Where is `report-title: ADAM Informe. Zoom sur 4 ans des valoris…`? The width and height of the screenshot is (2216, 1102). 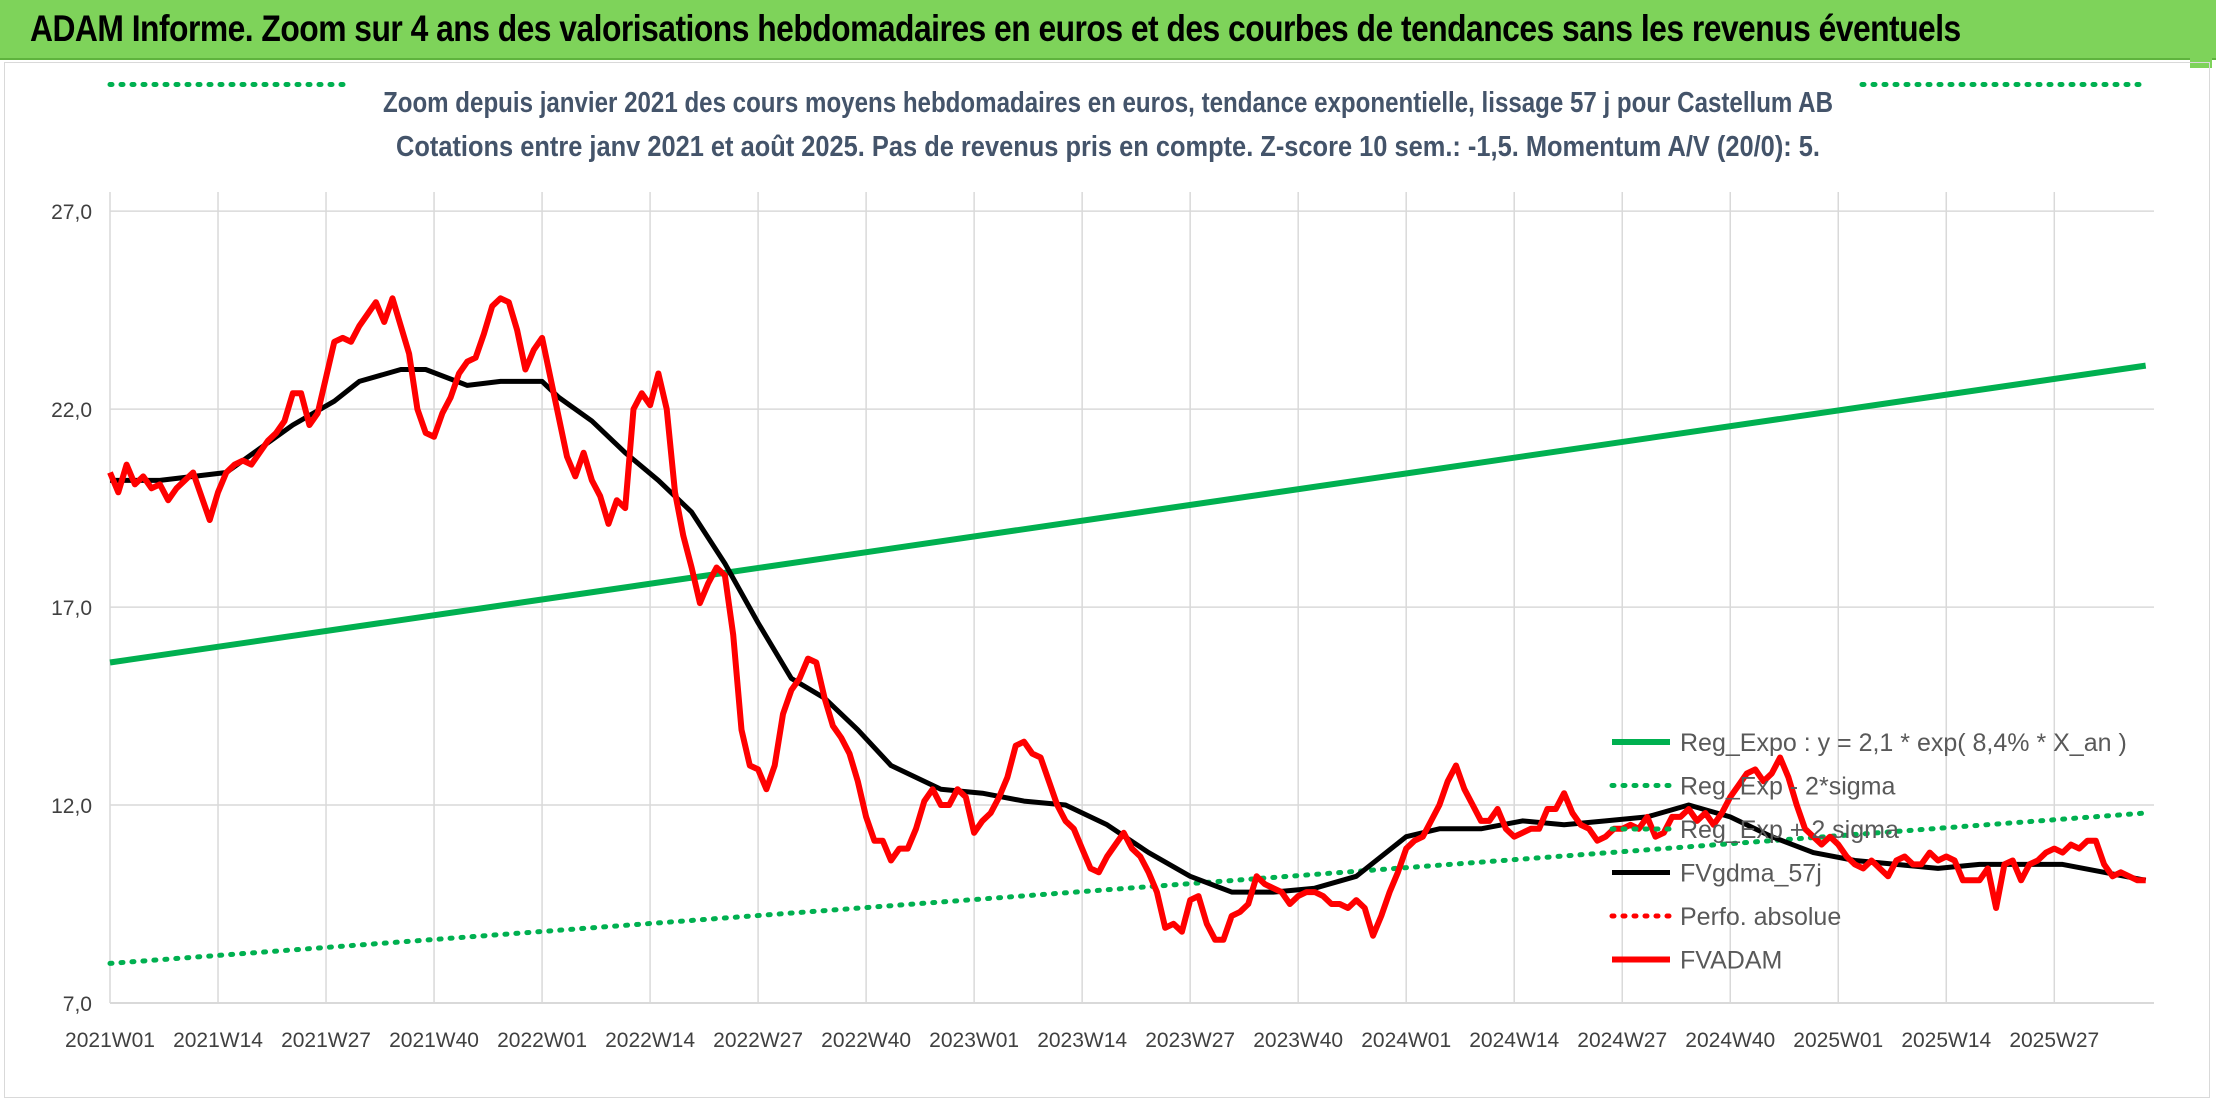
report-title: ADAM Informe. Zoom sur 4 ans des valoris… is located at coordinates (995, 28).